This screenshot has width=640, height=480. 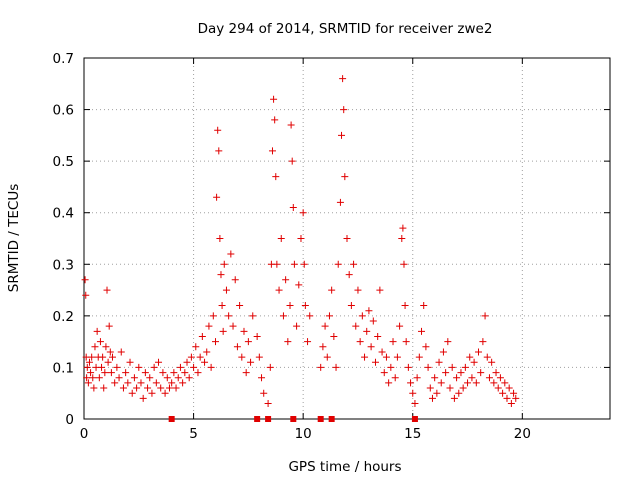 I want to click on y-tick-label: 0.4, so click(x=63, y=214).